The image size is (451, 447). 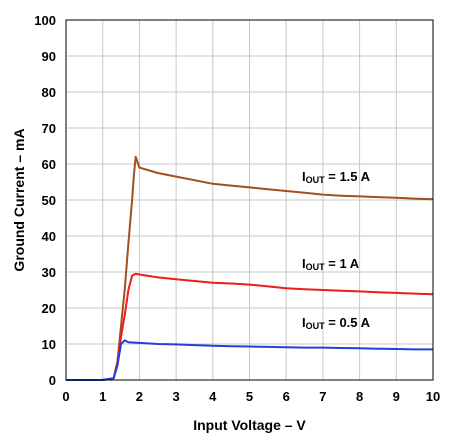 What do you see at coordinates (49, 236) in the screenshot?
I see `y-tick-label: 40` at bounding box center [49, 236].